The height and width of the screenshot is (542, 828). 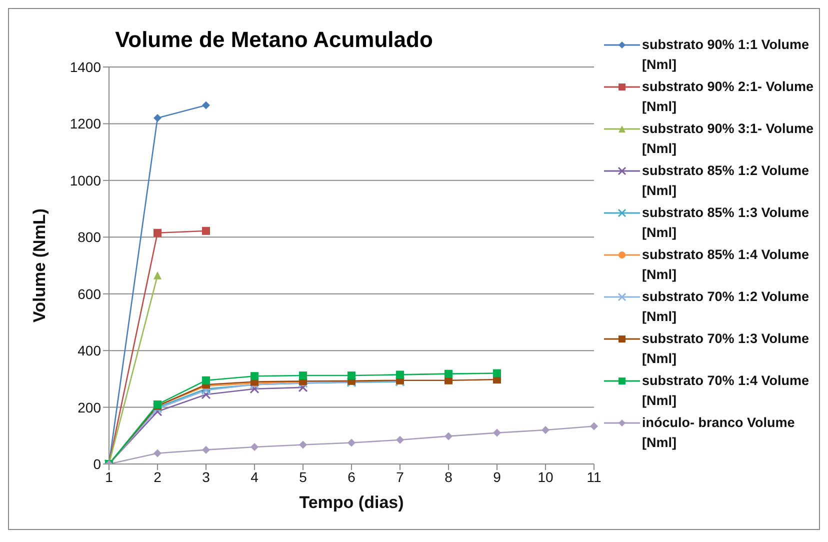 What do you see at coordinates (594, 476) in the screenshot?
I see `x-tick-label: 11` at bounding box center [594, 476].